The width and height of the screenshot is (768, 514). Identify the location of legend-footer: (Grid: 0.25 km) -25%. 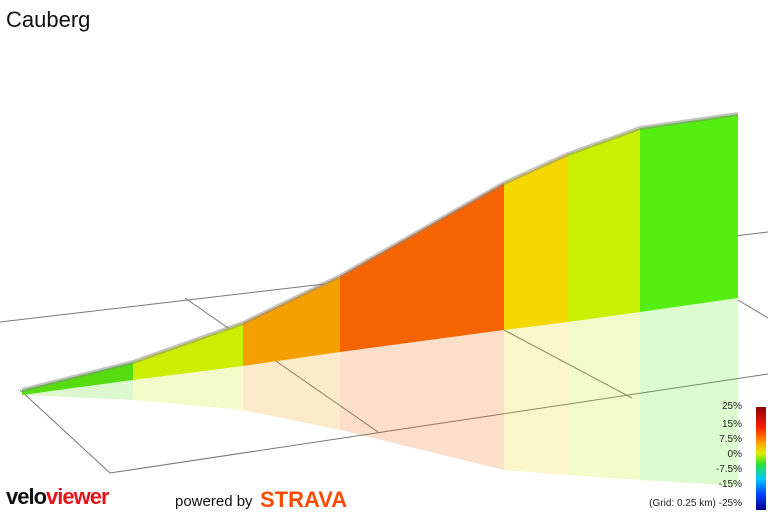
(695, 503).